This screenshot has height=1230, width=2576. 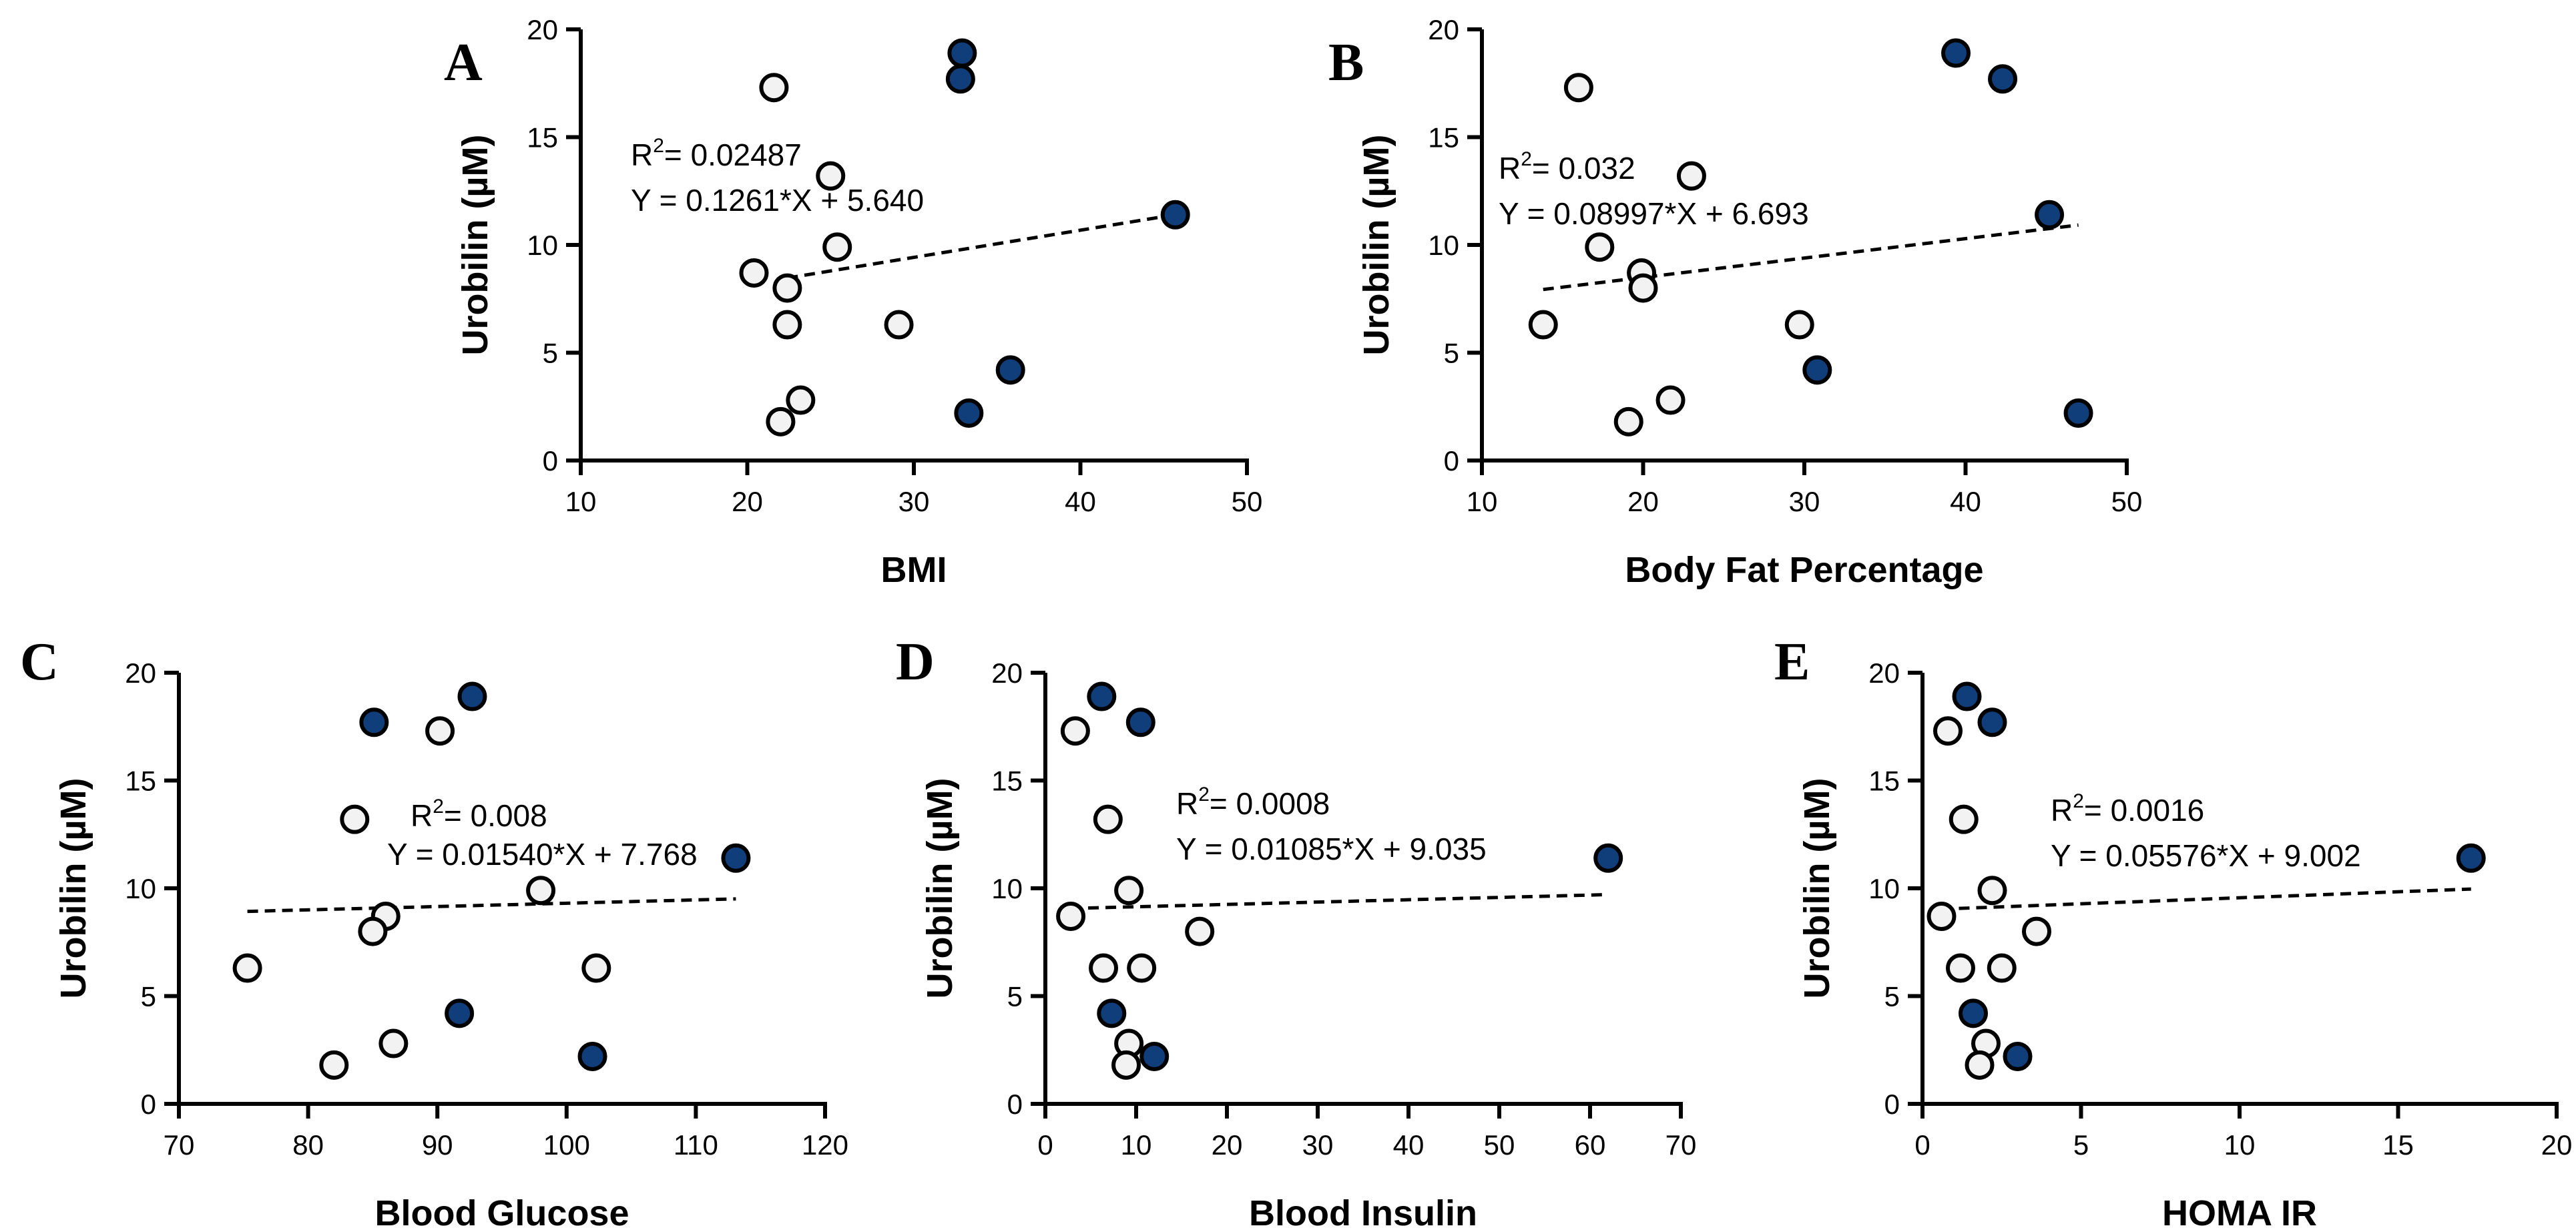 I want to click on x-tick-label: 0, so click(x=1922, y=1145).